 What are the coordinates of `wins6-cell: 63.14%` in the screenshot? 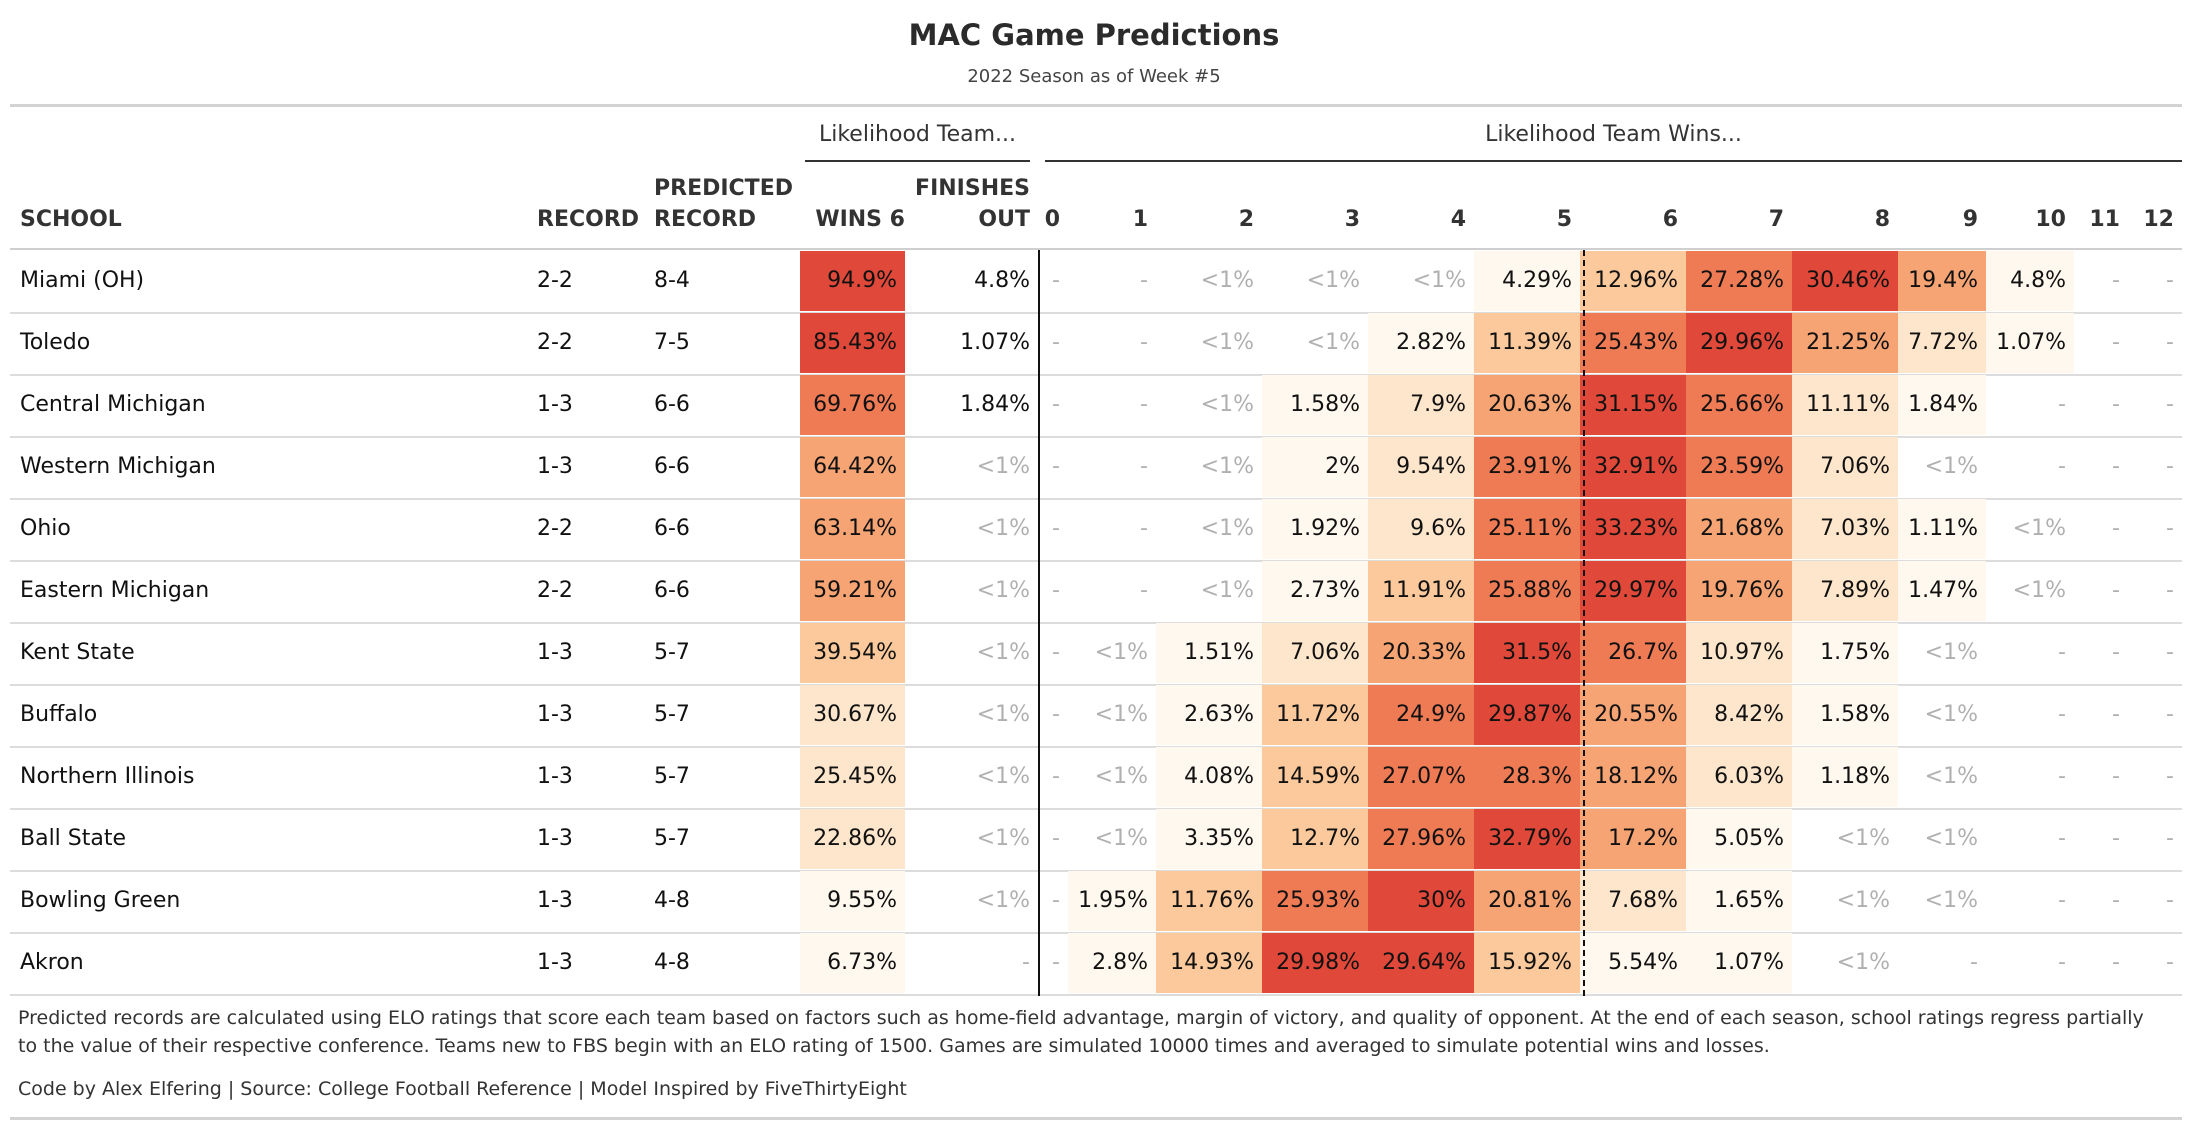 It's located at (852, 529).